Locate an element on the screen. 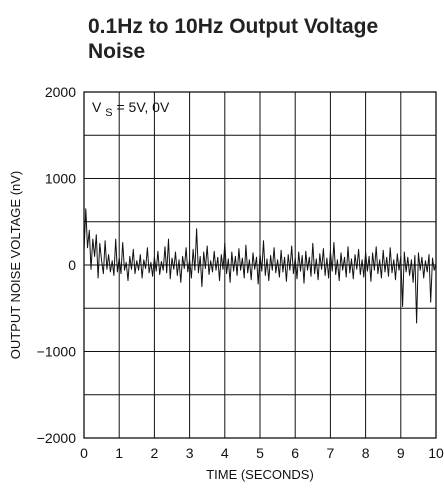  x-tick-label: 5 is located at coordinates (260, 453).